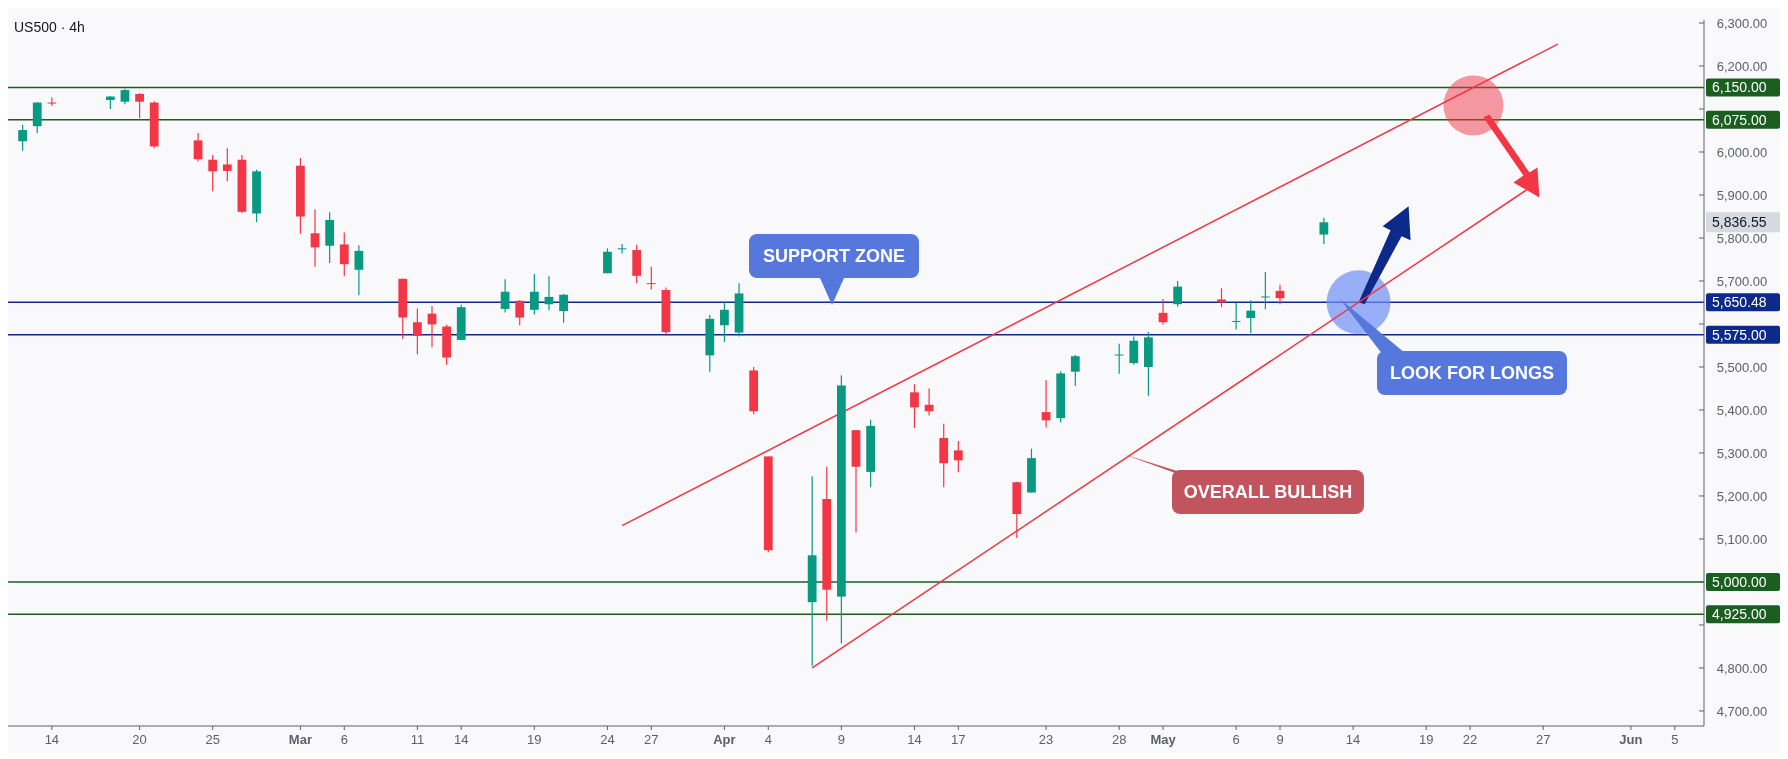 This screenshot has height=759, width=1788. Describe the element at coordinates (1742, 453) in the screenshot. I see `y-tick-label: 5,300.00` at that location.